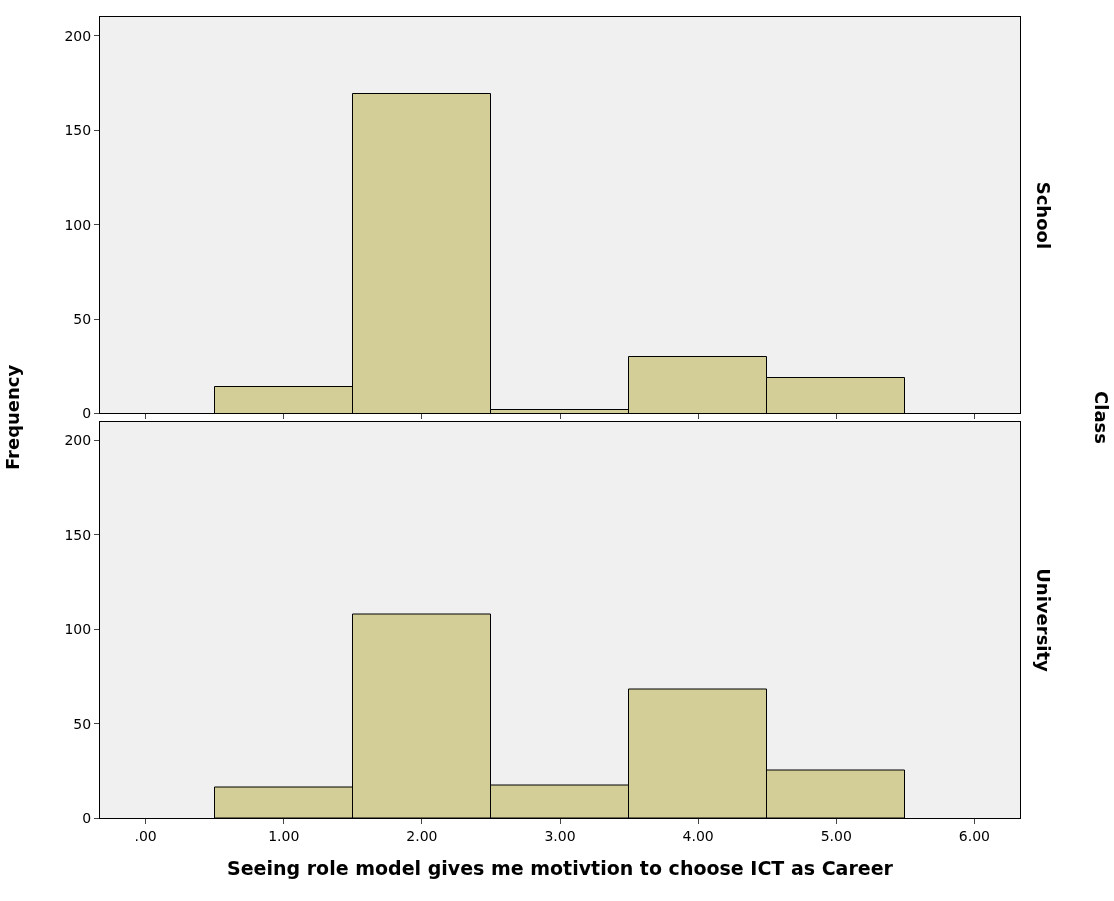 The height and width of the screenshot is (901, 1114). I want to click on x-tick-label: 1.00, so click(284, 835).